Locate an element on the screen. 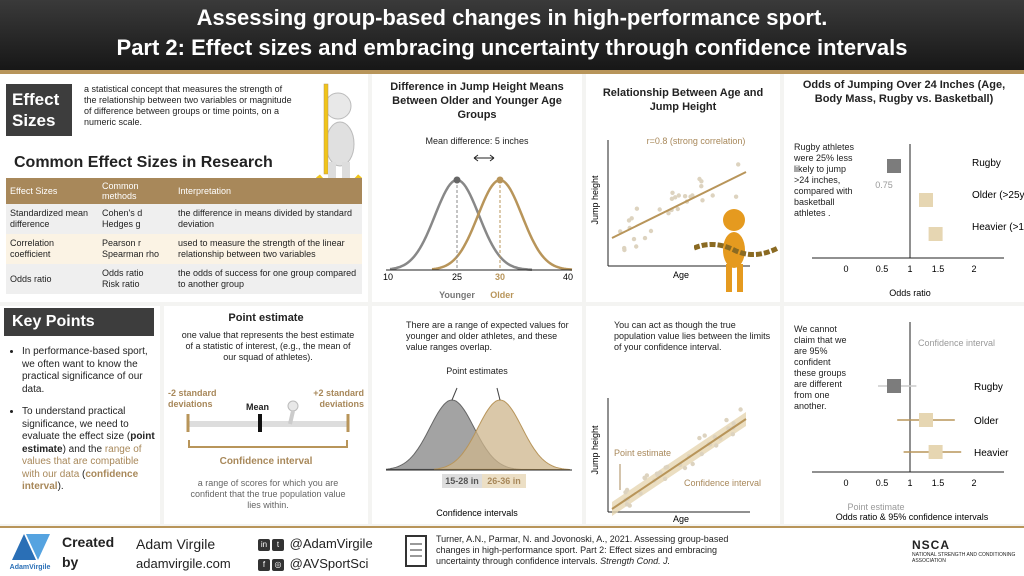 This screenshot has height=576, width=1024. ranges-x-label: Confidence intervals is located at coordinates (477, 513).